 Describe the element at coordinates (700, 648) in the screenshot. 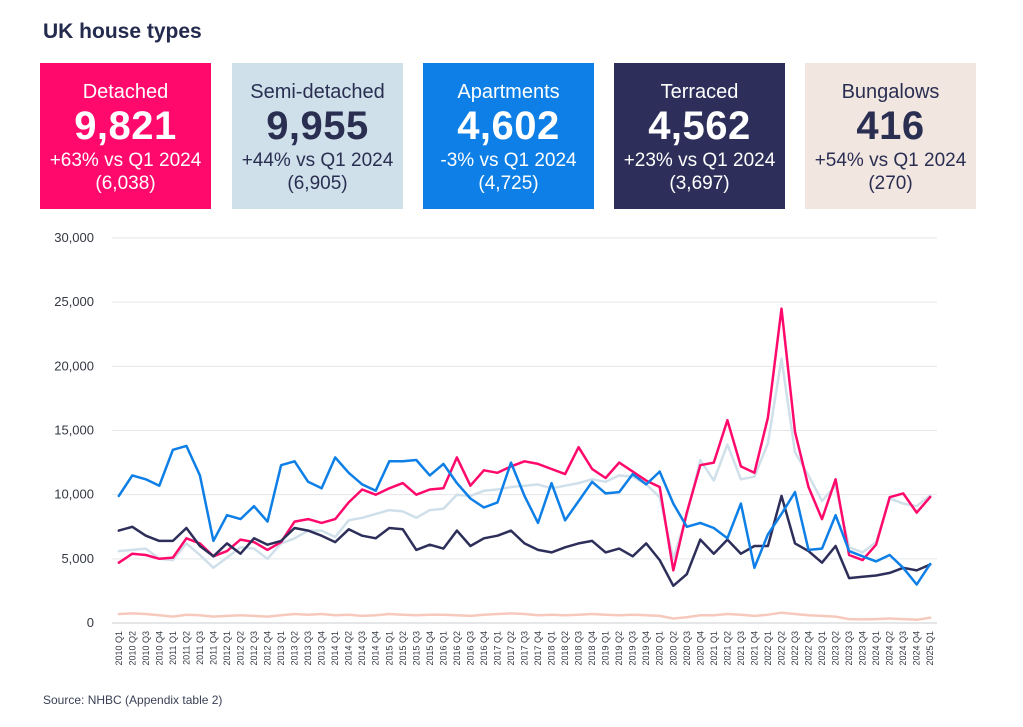

I see `x-tick-label: 2020 Q4` at that location.